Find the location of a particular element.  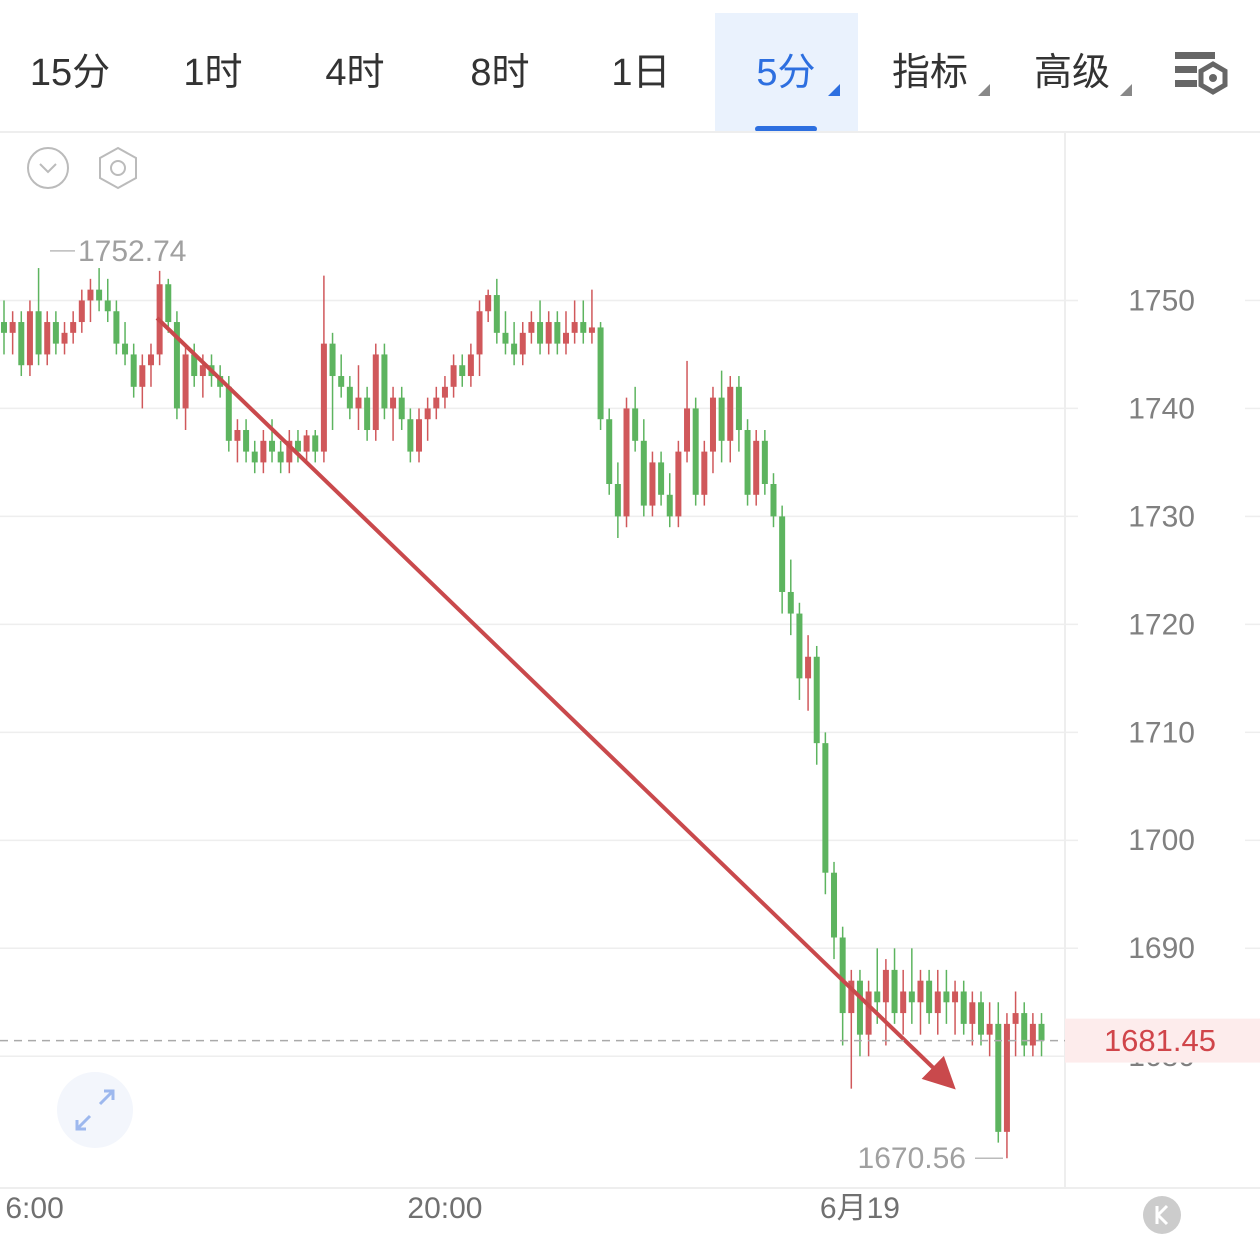

tab: 8时 is located at coordinates (499, 73).